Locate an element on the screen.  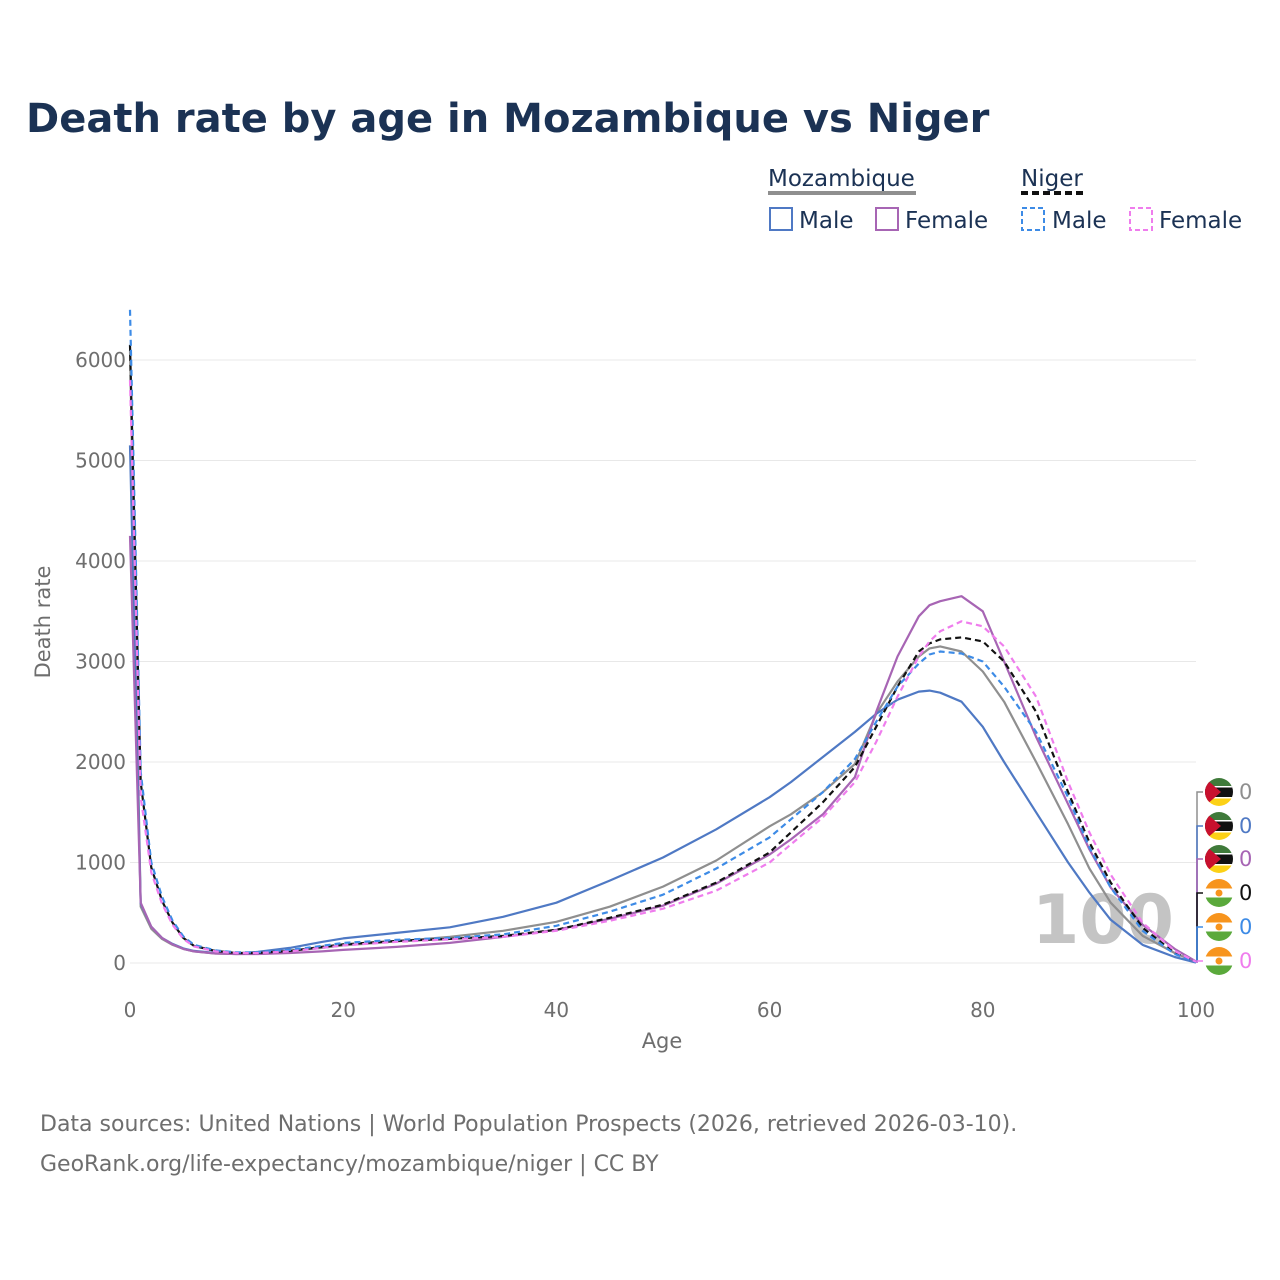
legend-niger-male-swatch is located at coordinates (1033, 219).